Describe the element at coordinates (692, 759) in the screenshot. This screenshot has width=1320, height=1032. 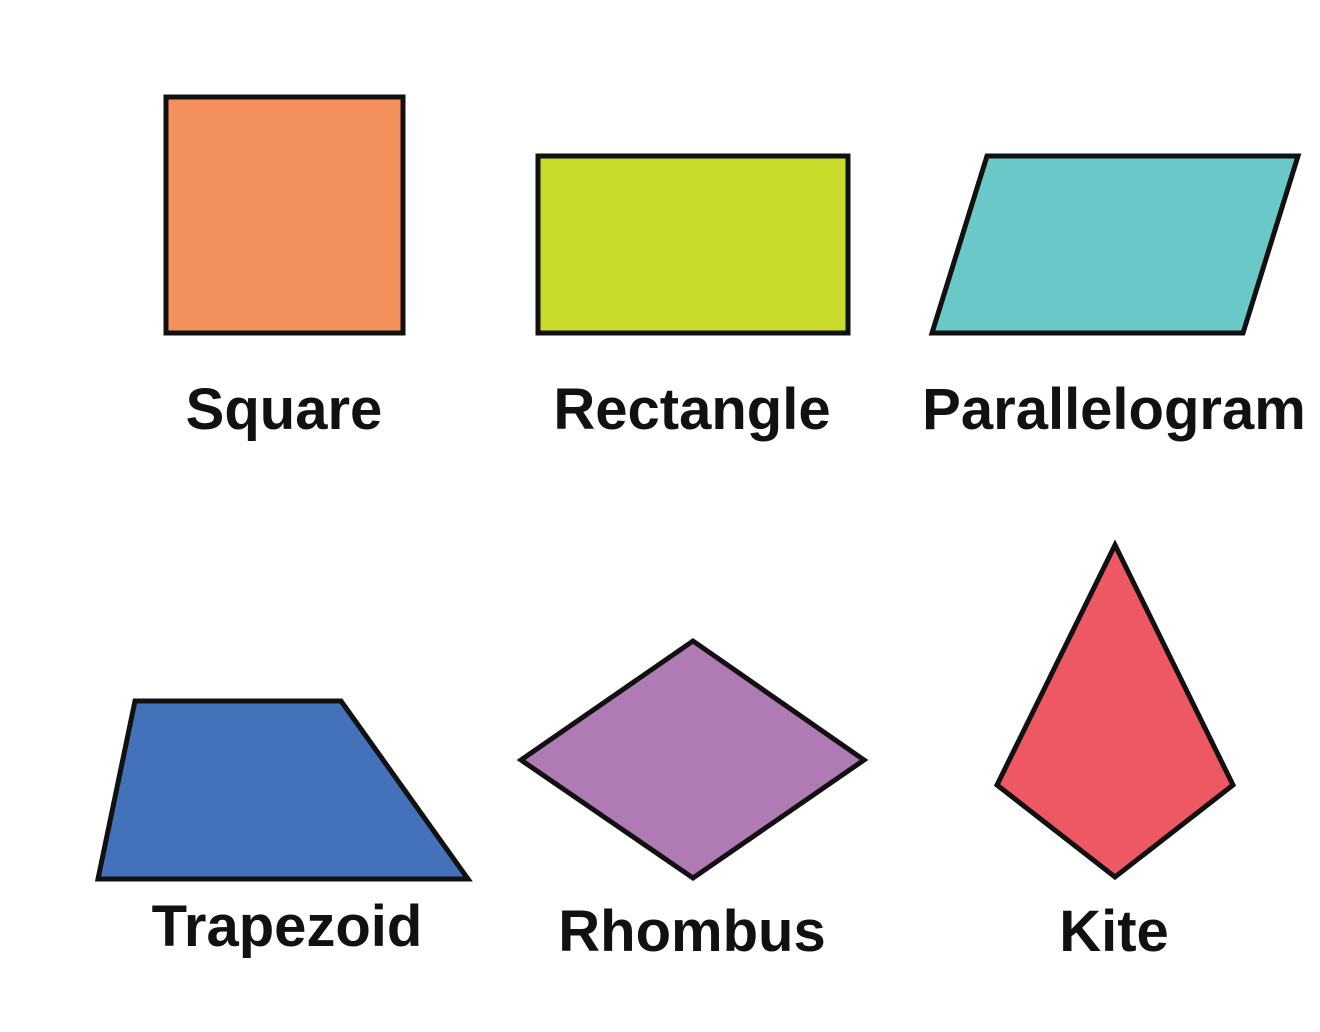
I see `rhombus-shape` at that location.